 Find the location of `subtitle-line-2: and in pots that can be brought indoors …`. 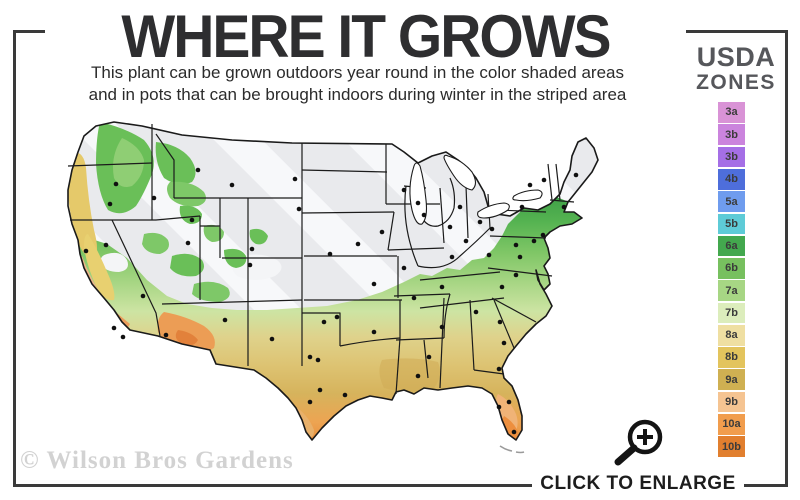

subtitle-line-2: and in pots that can be brought indoors … is located at coordinates (357, 95).